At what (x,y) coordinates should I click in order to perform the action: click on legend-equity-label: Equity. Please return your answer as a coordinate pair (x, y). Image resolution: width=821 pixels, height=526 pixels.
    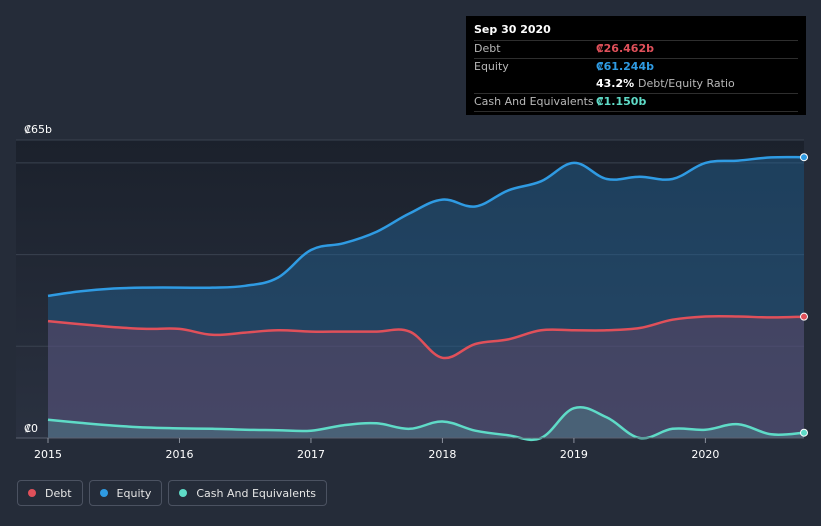
    Looking at the image, I should click on (134, 493).